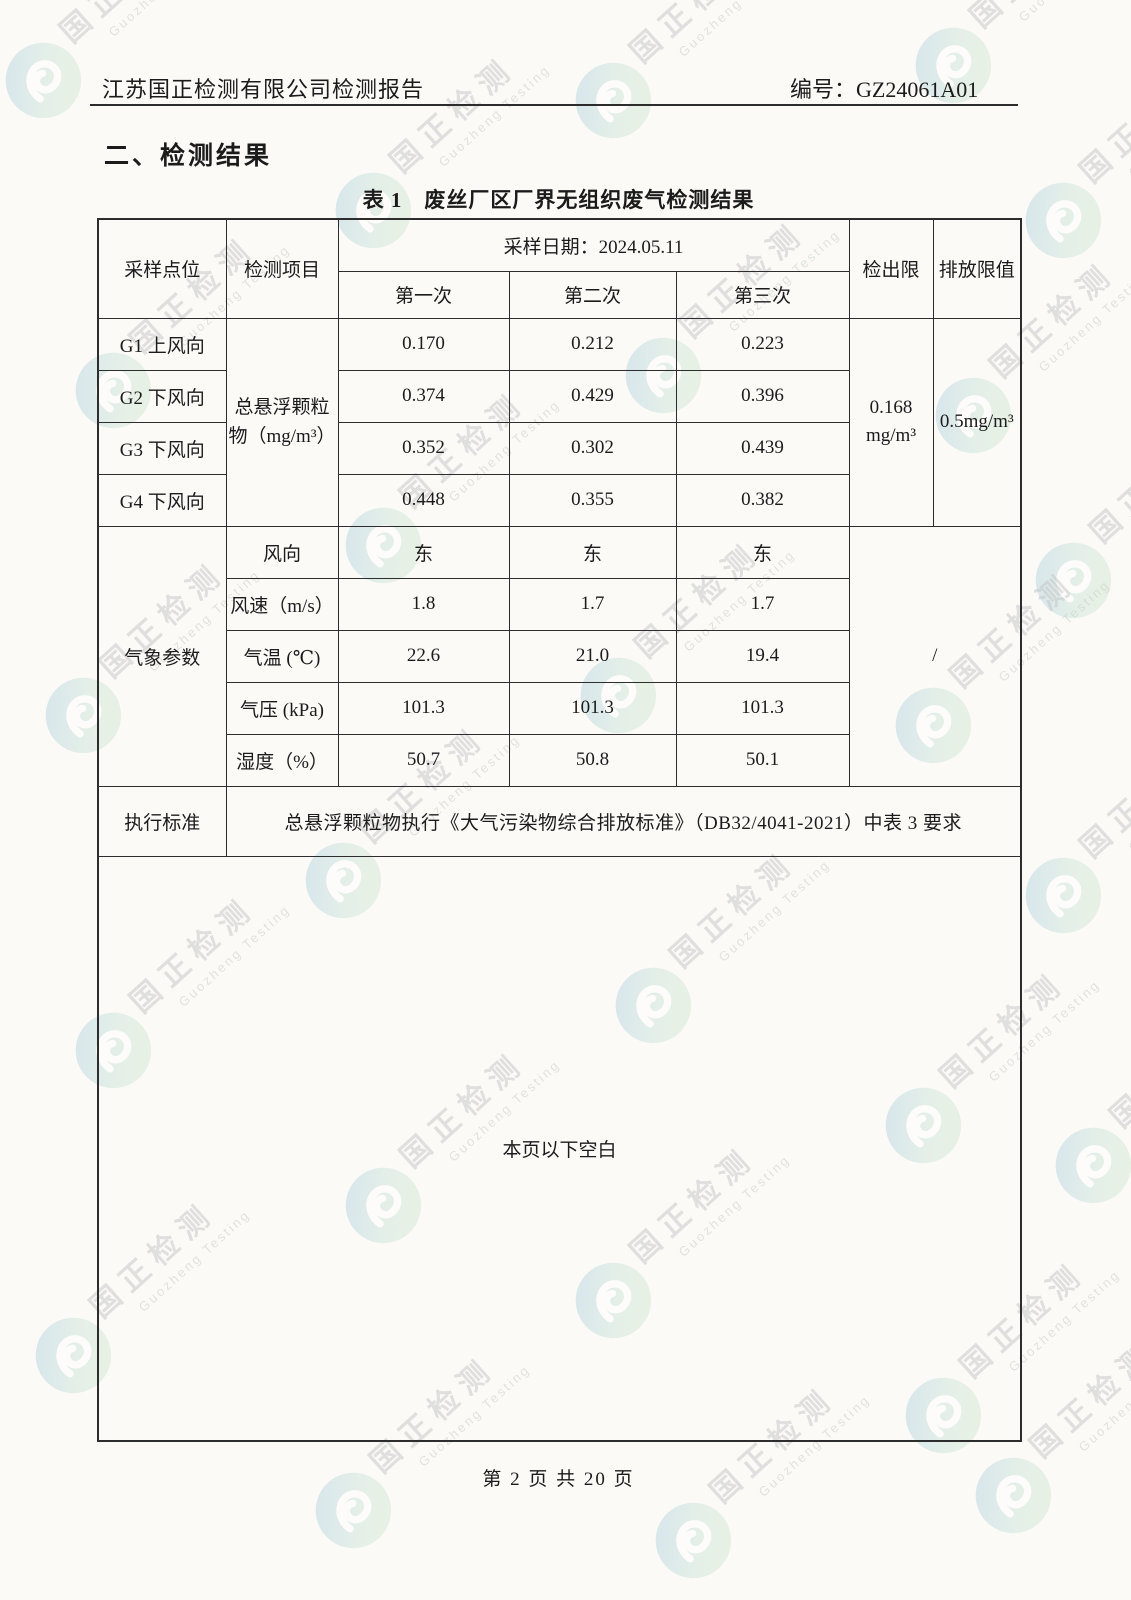 The height and width of the screenshot is (1600, 1131). Describe the element at coordinates (592, 448) in the screenshot. I see `g3-value-2: 0.302` at that location.